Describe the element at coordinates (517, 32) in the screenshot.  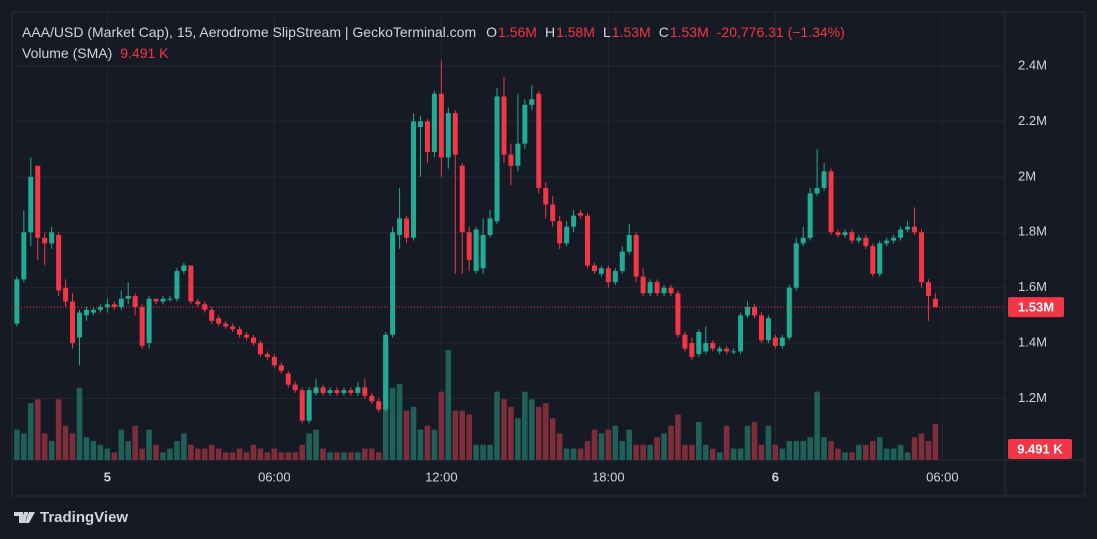
I see `ohlc-value: 1.56M` at that location.